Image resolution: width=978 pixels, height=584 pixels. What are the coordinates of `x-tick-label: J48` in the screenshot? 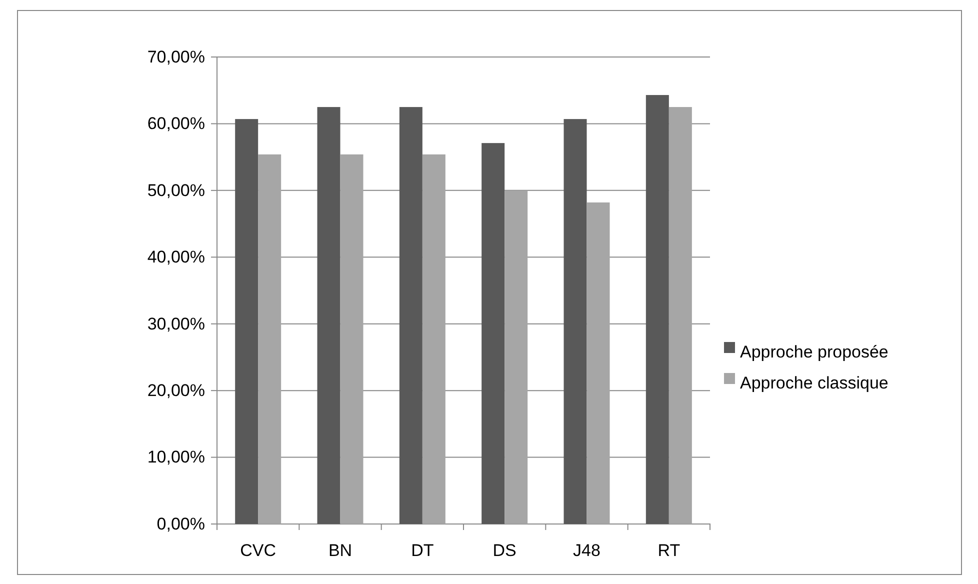 It's located at (586, 550).